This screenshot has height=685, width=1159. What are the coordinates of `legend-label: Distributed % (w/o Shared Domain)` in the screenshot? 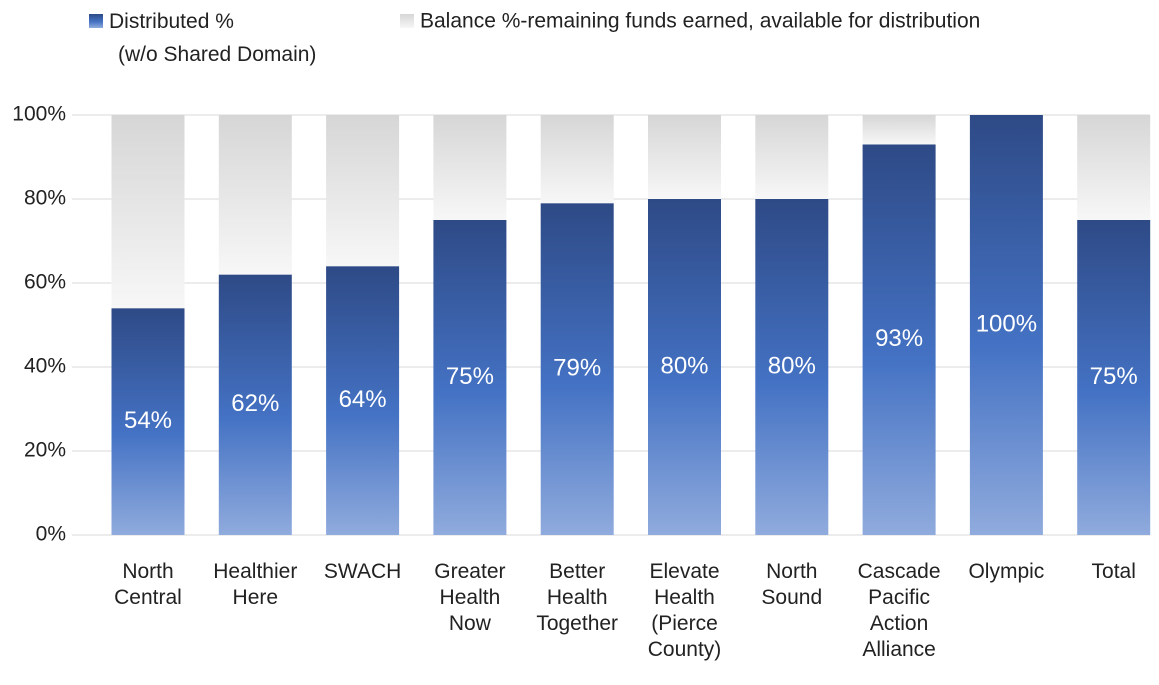 It's located at (212, 38).